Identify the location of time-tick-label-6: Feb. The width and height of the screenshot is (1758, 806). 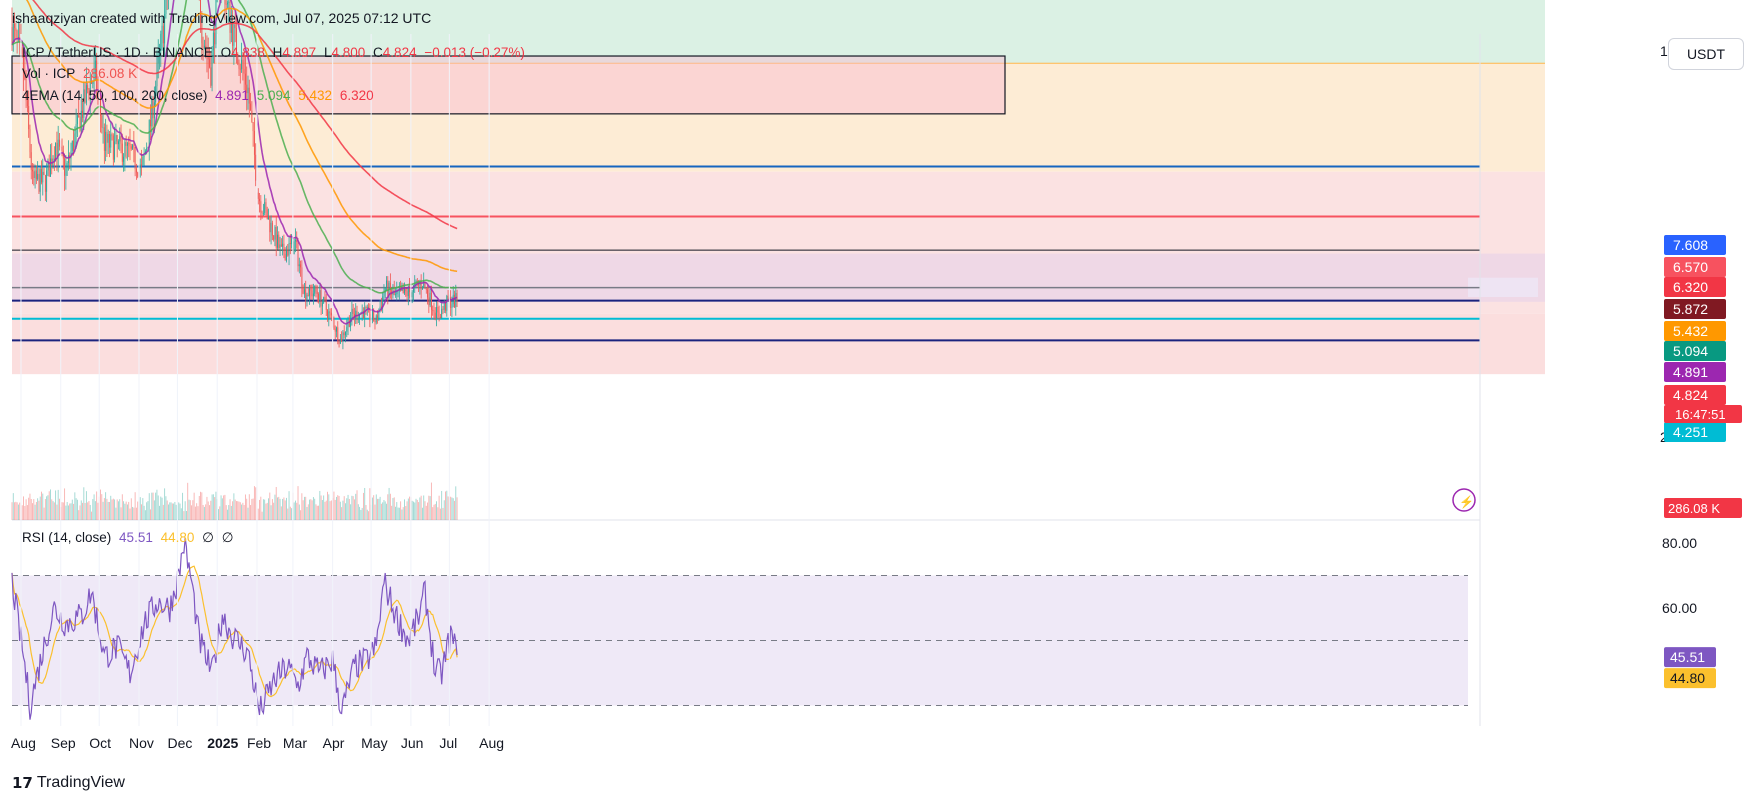
(259, 743).